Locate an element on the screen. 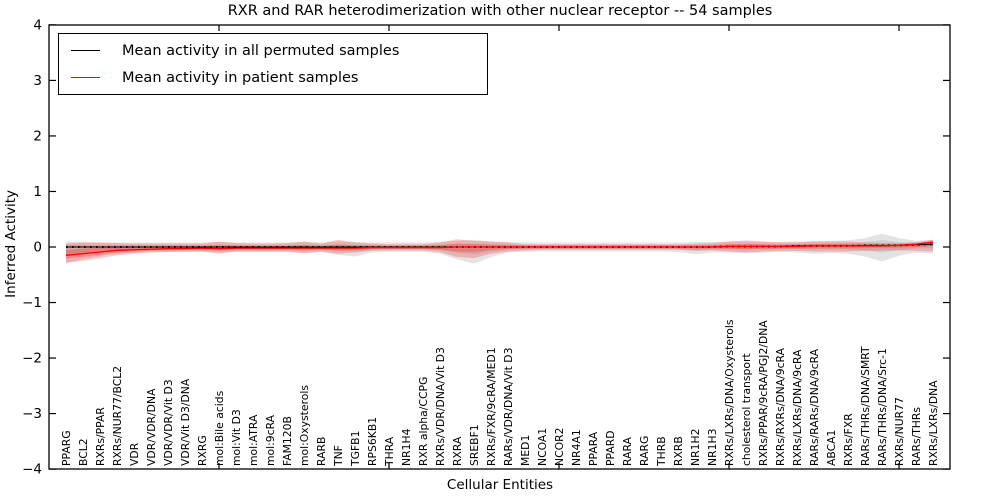  x-category-label: NR1H4 is located at coordinates (406, 447).